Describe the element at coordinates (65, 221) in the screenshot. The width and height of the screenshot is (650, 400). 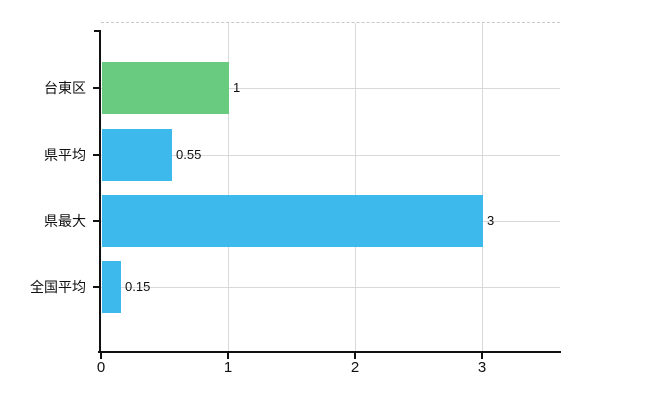
I see `category-label: 県最大` at that location.